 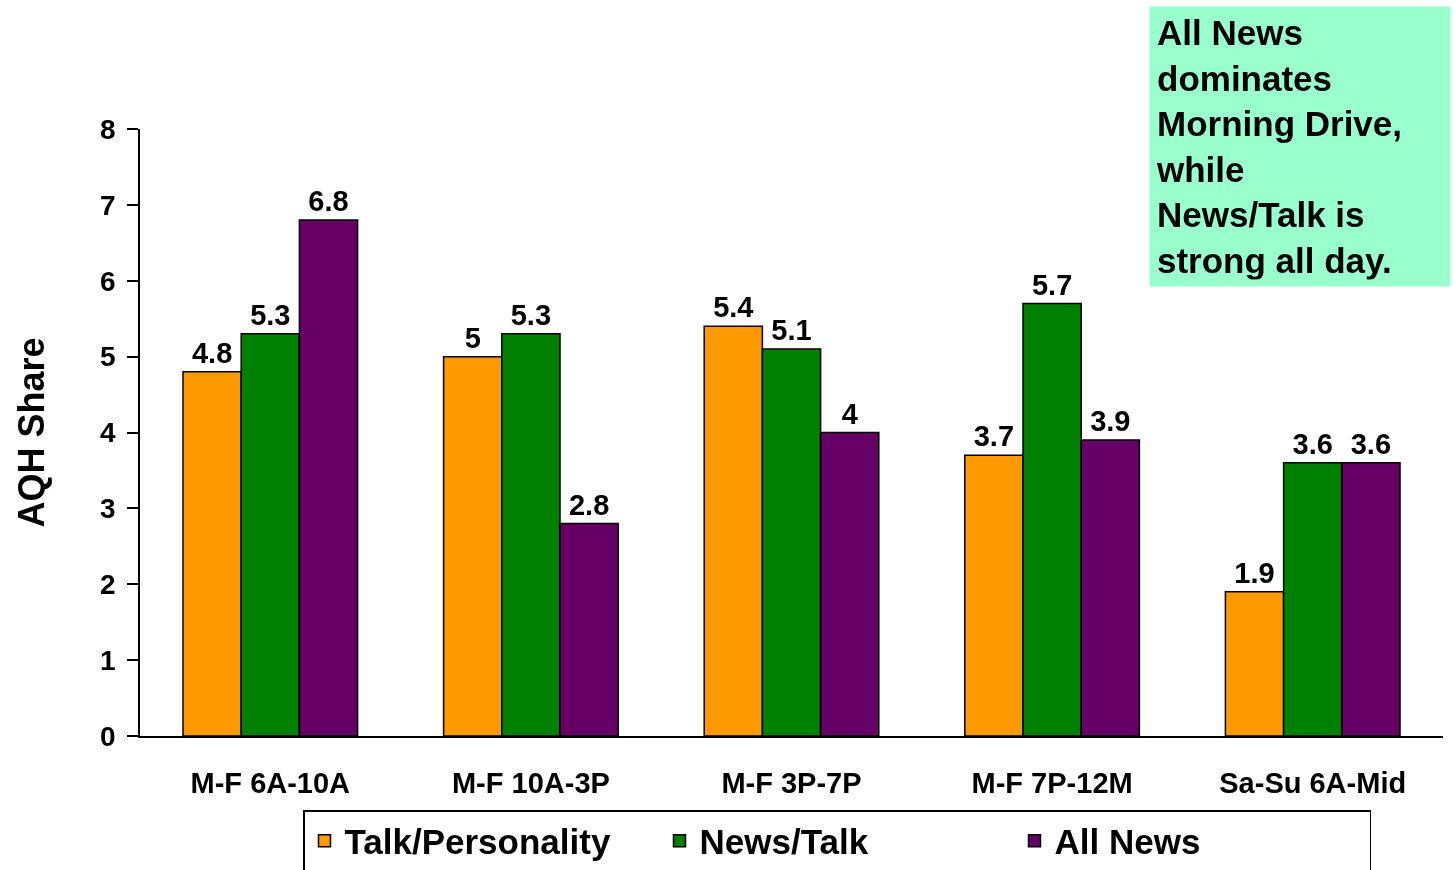 I want to click on y-axis-title: AQH Share, so click(x=32, y=432).